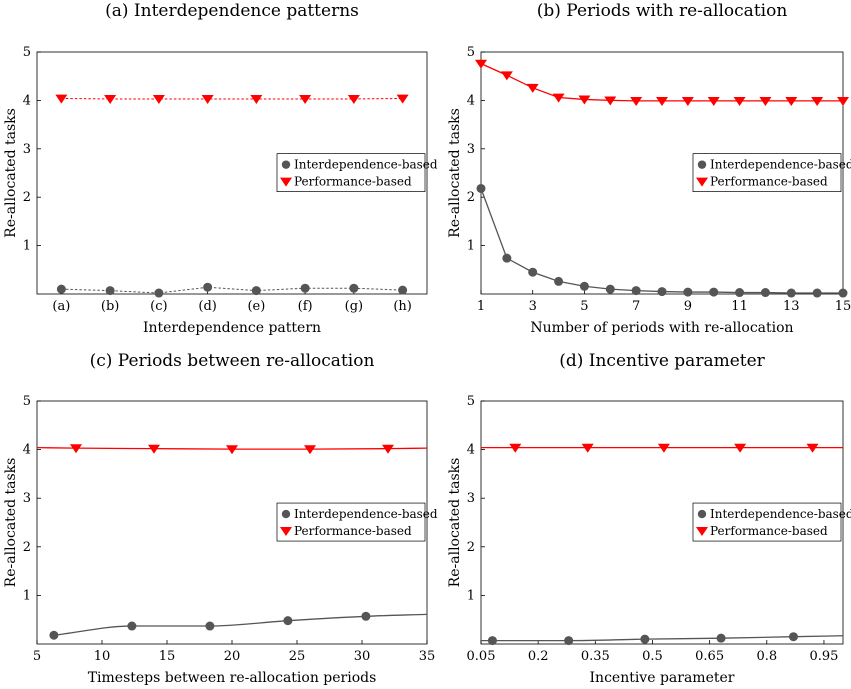 The width and height of the screenshot is (851, 689). What do you see at coordinates (688, 306) in the screenshot?
I see `x-tick-label: 9` at bounding box center [688, 306].